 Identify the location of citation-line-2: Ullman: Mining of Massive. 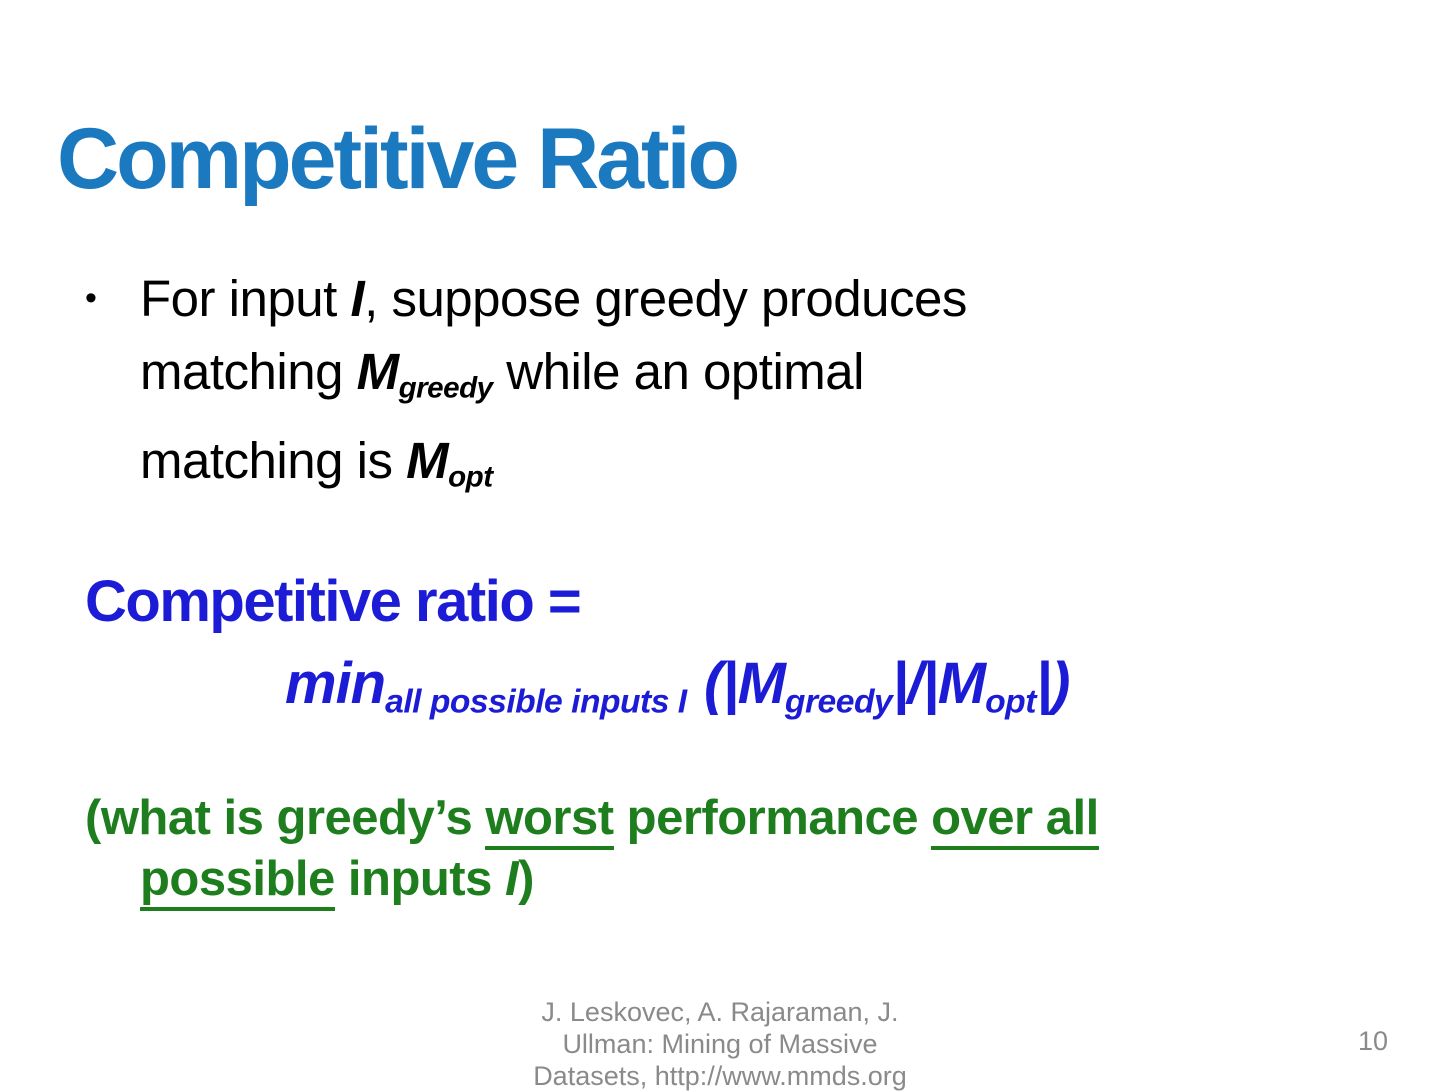
(720, 1044).